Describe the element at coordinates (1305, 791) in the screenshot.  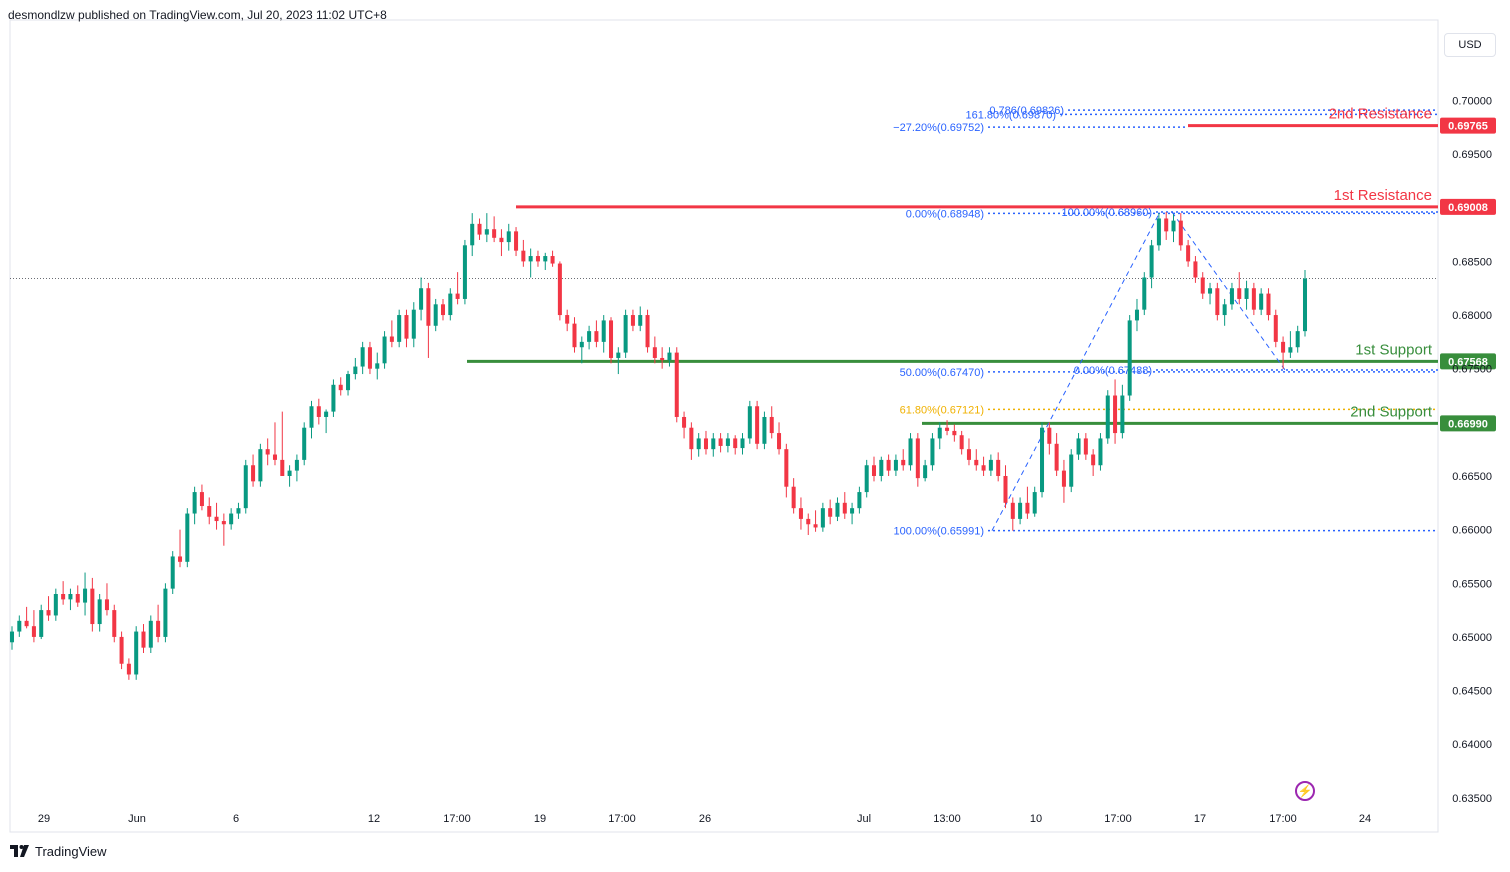
I see `lightning-icon: ⚡` at that location.